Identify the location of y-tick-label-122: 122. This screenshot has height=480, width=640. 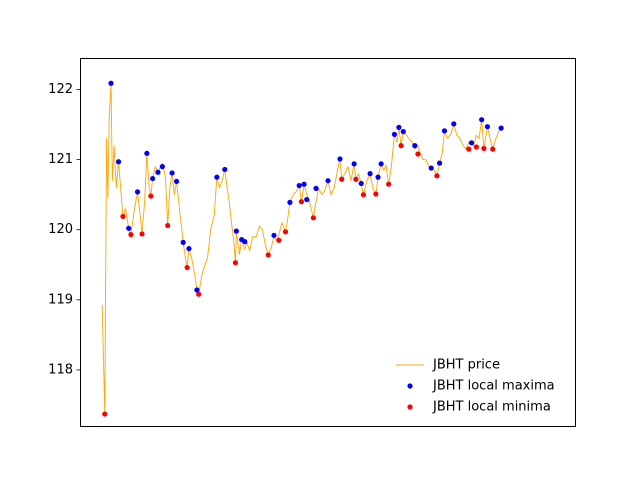
(60, 89).